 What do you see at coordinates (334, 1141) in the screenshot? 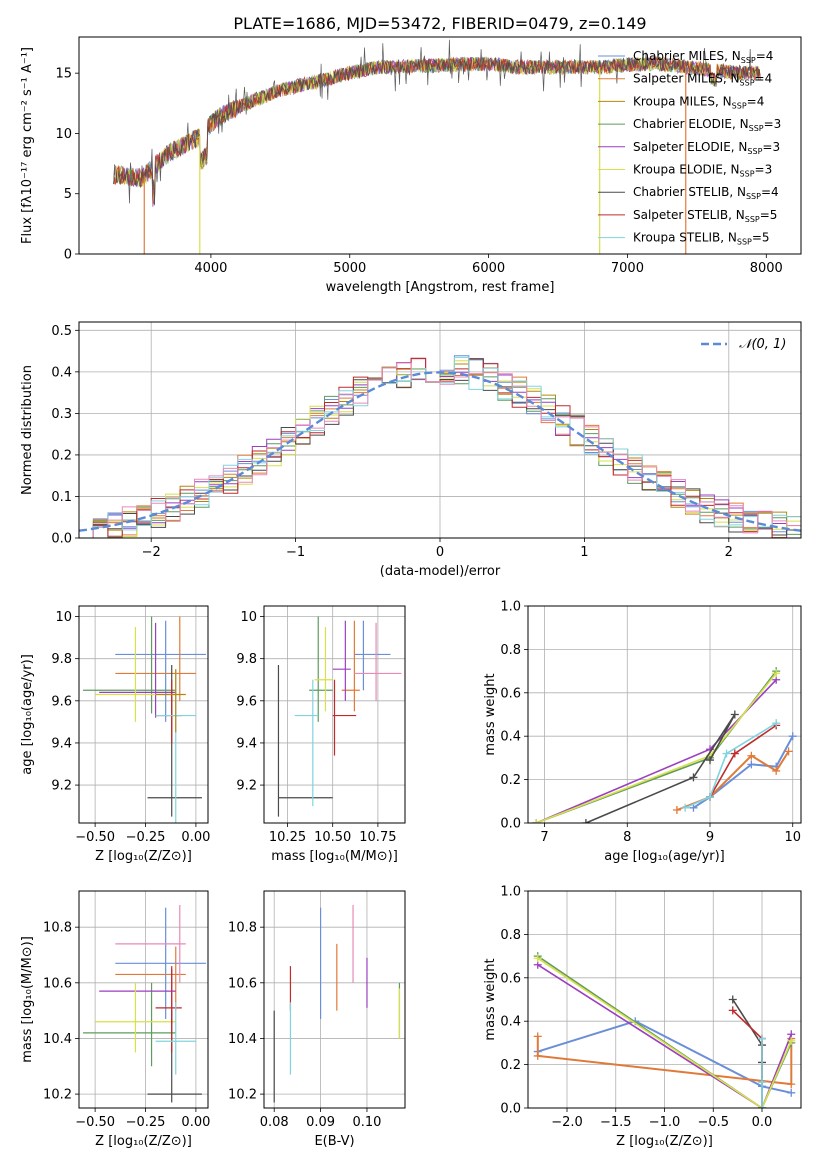
I see `x-axis-label: E(B-V)` at bounding box center [334, 1141].